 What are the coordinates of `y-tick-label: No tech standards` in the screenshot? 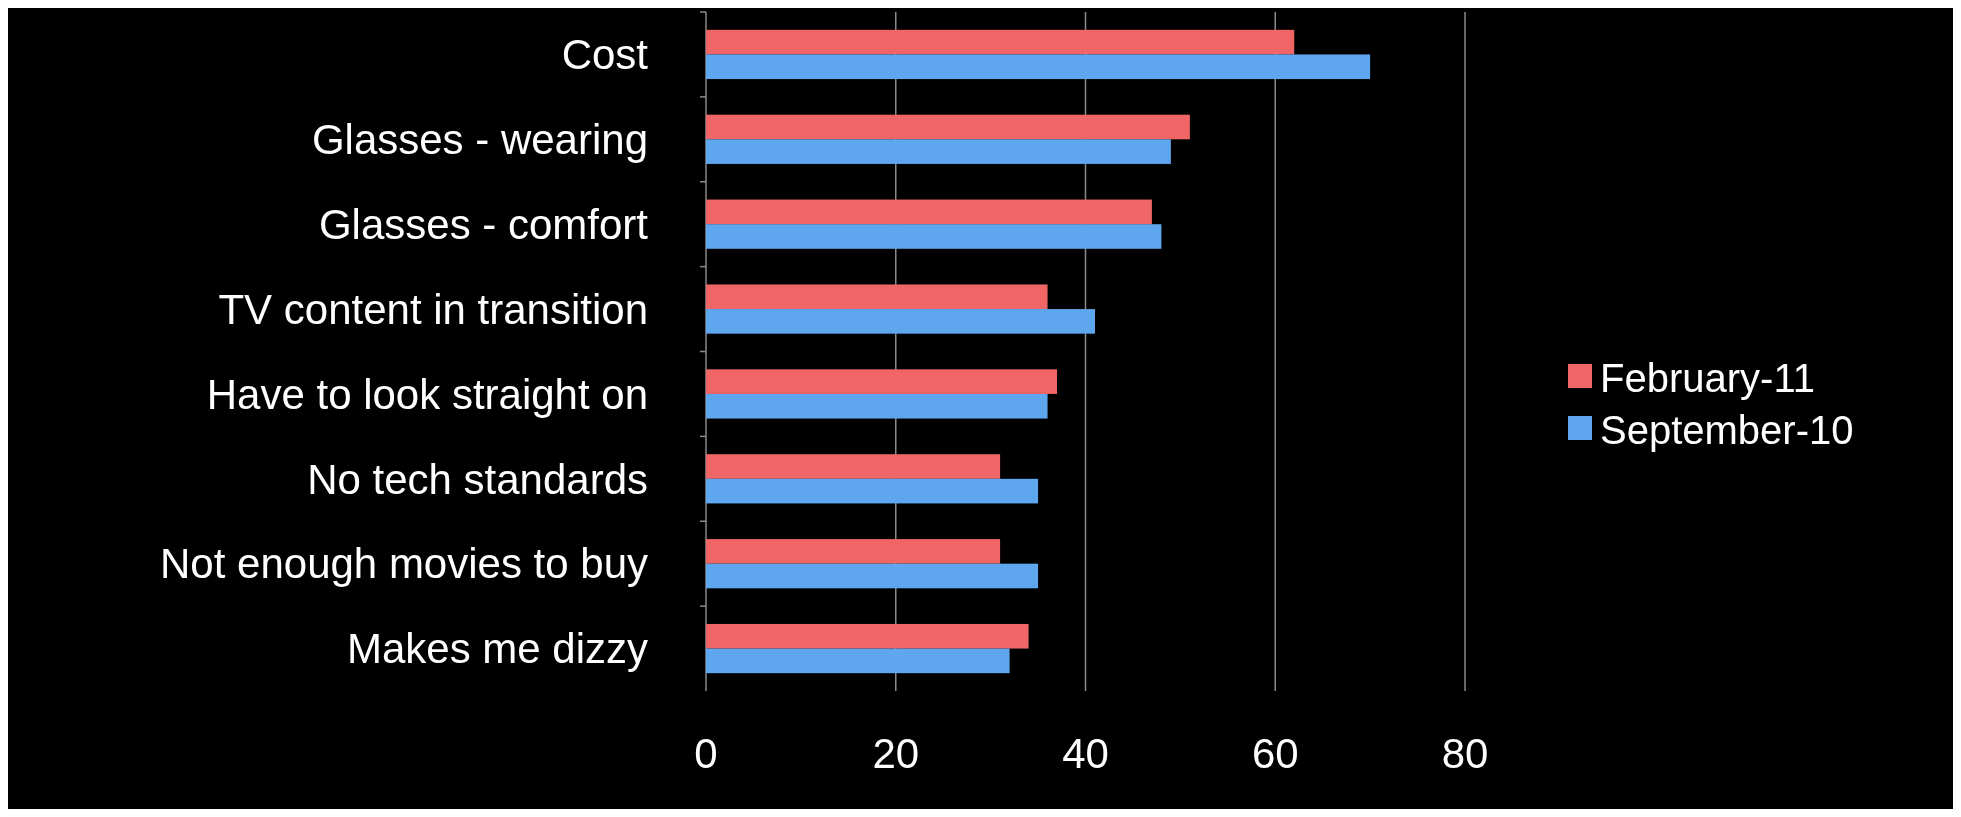 It's located at (477, 479).